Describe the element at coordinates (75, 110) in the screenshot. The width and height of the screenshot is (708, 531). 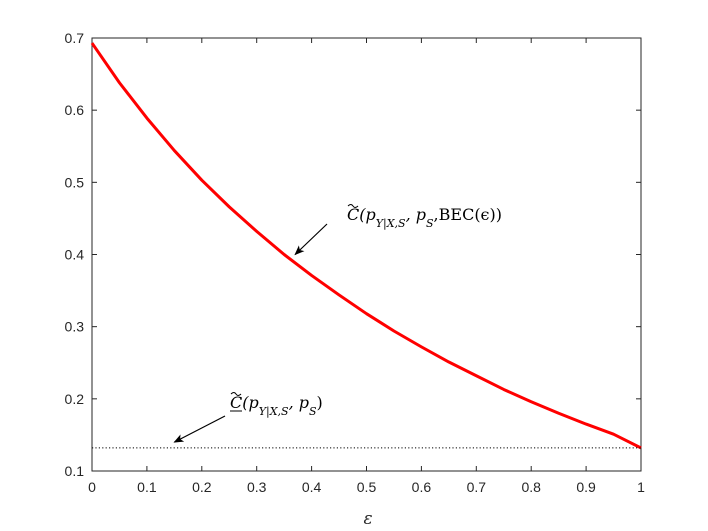
I see `y-tick-label: 0.6` at that location.